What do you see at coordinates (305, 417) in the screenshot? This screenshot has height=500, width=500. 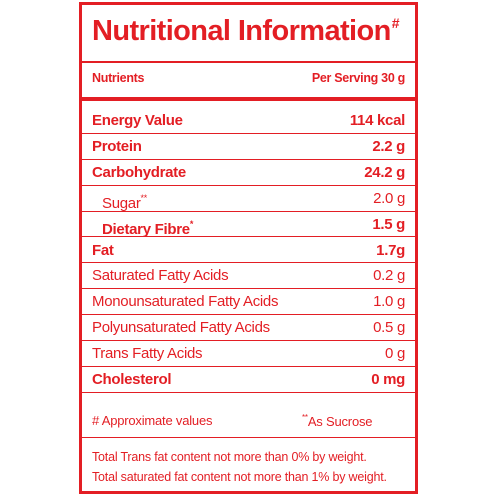 I see `sucrose-mark: **` at bounding box center [305, 417].